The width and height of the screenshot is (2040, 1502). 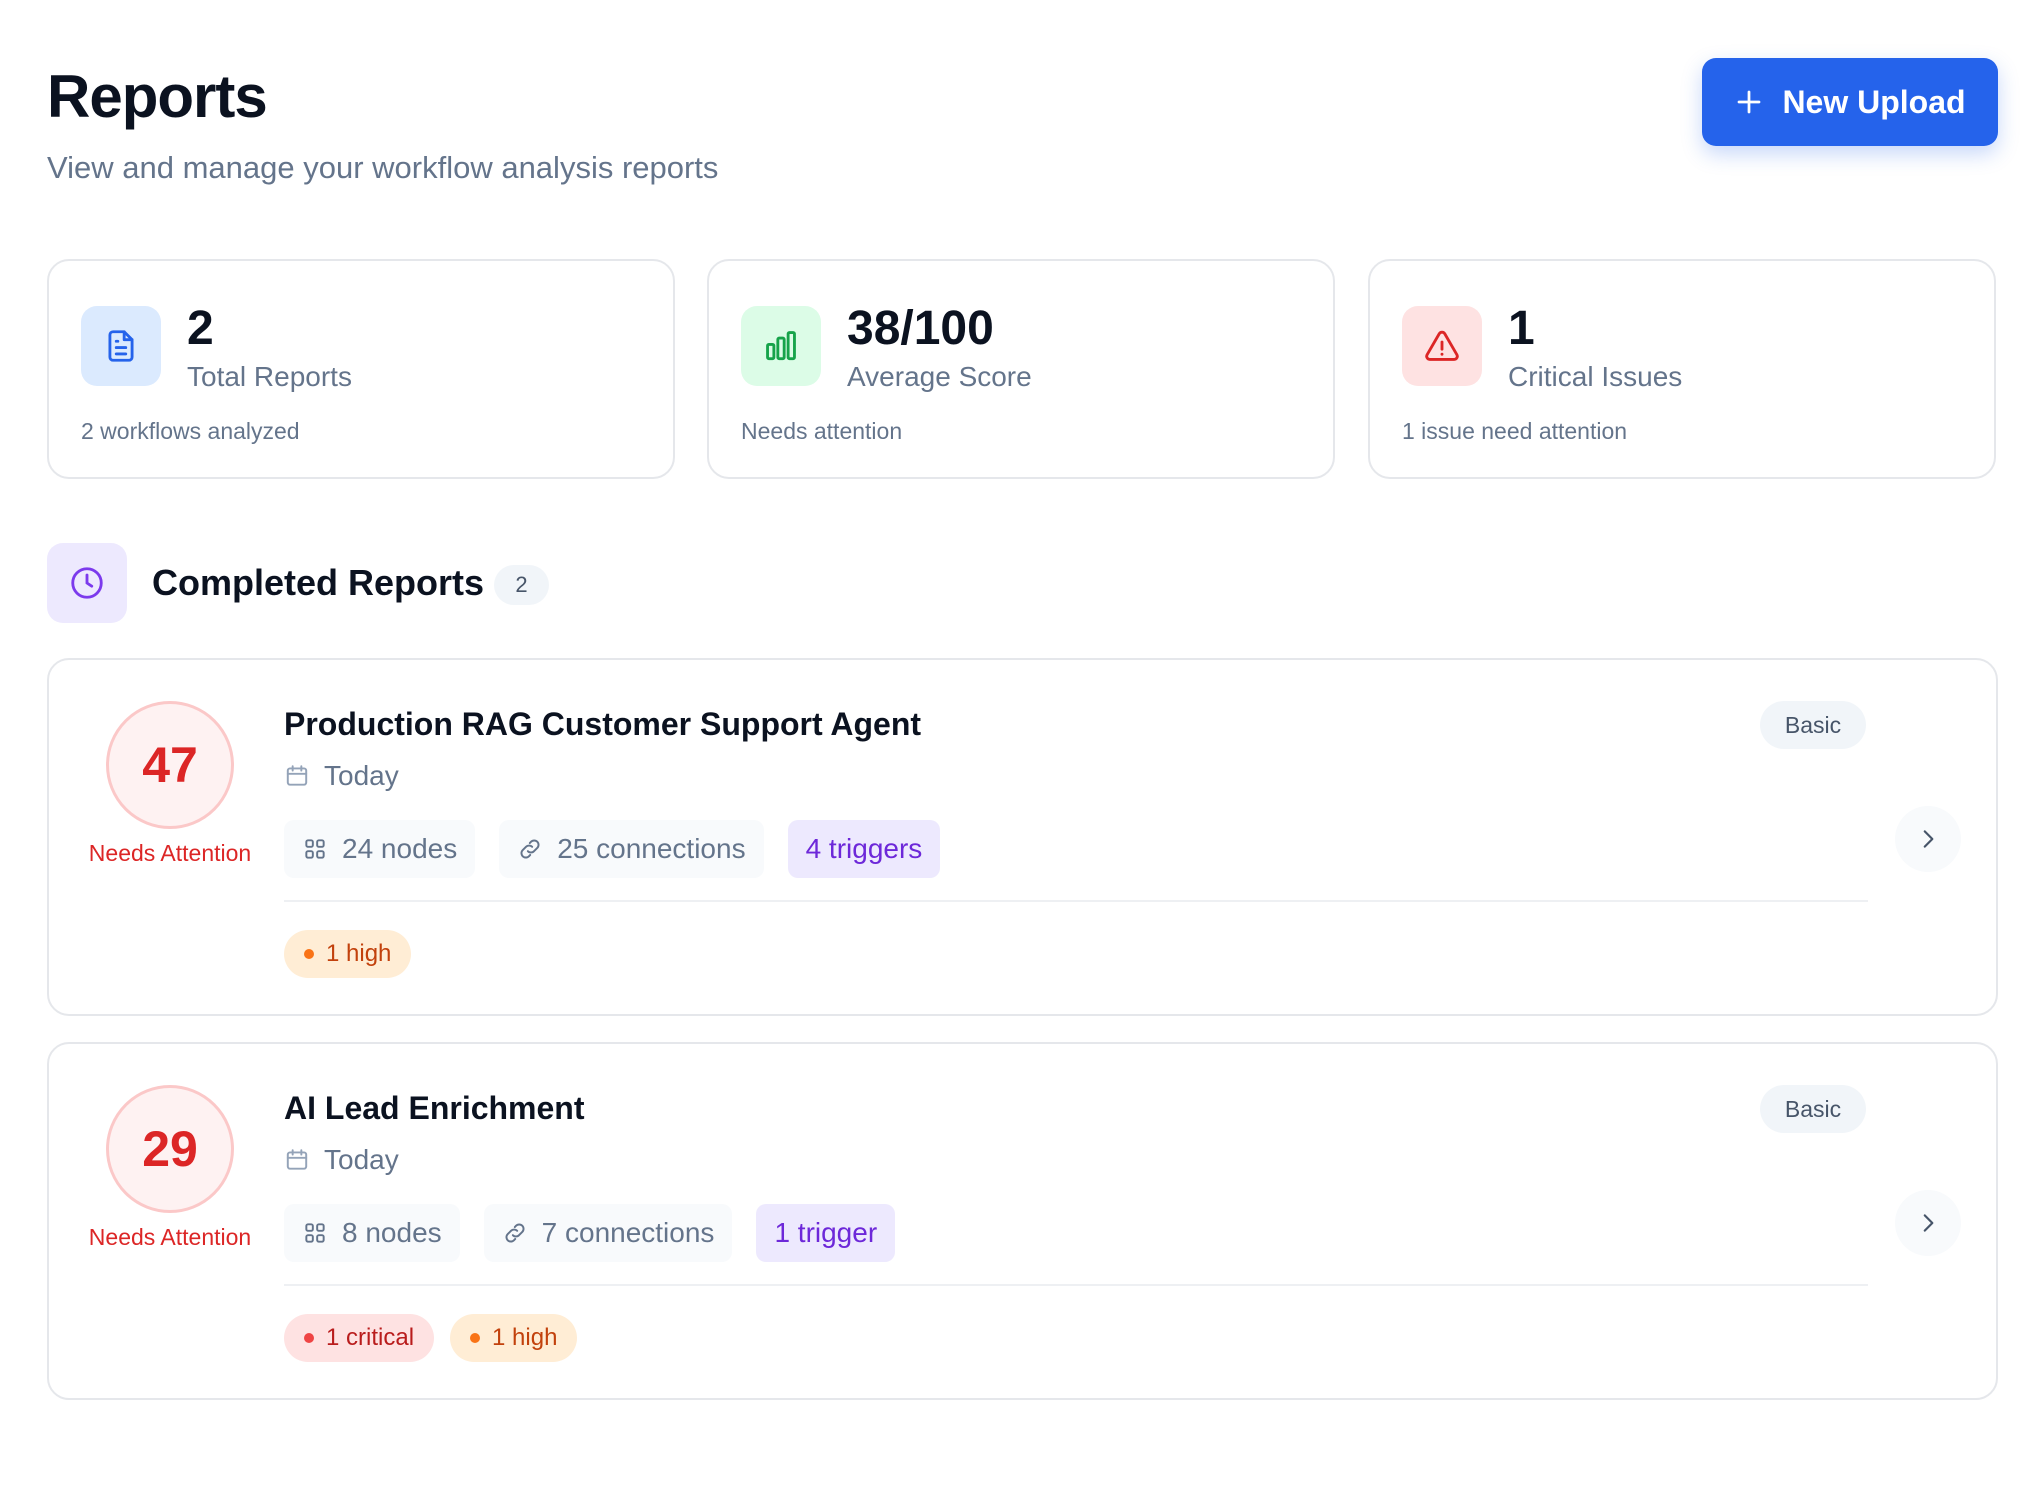 I want to click on triggers-count: 1 trigger, so click(x=826, y=1232).